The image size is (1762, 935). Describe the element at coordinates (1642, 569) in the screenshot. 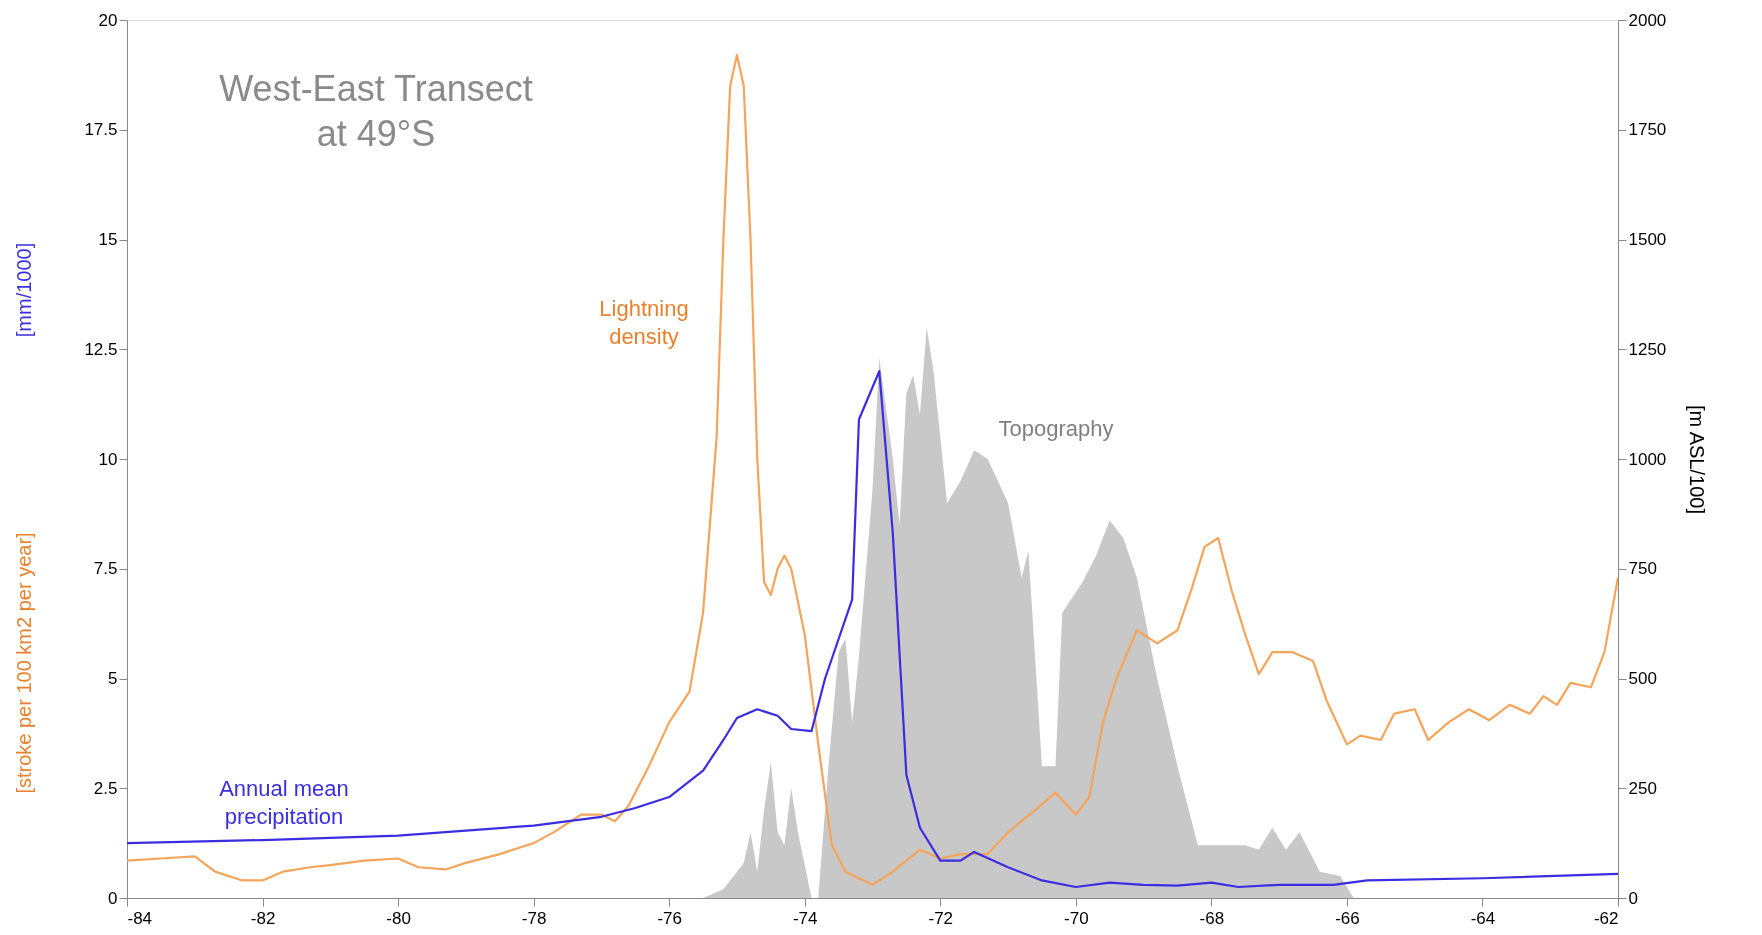

I see `y2-tick-label: 750` at that location.